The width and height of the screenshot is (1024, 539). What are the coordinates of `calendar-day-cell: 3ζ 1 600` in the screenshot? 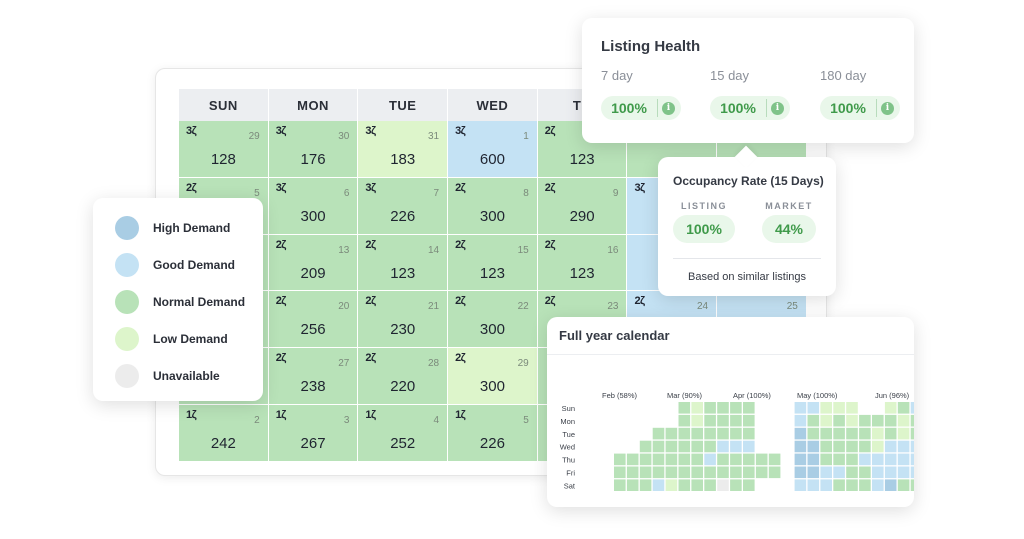 It's located at (493, 149).